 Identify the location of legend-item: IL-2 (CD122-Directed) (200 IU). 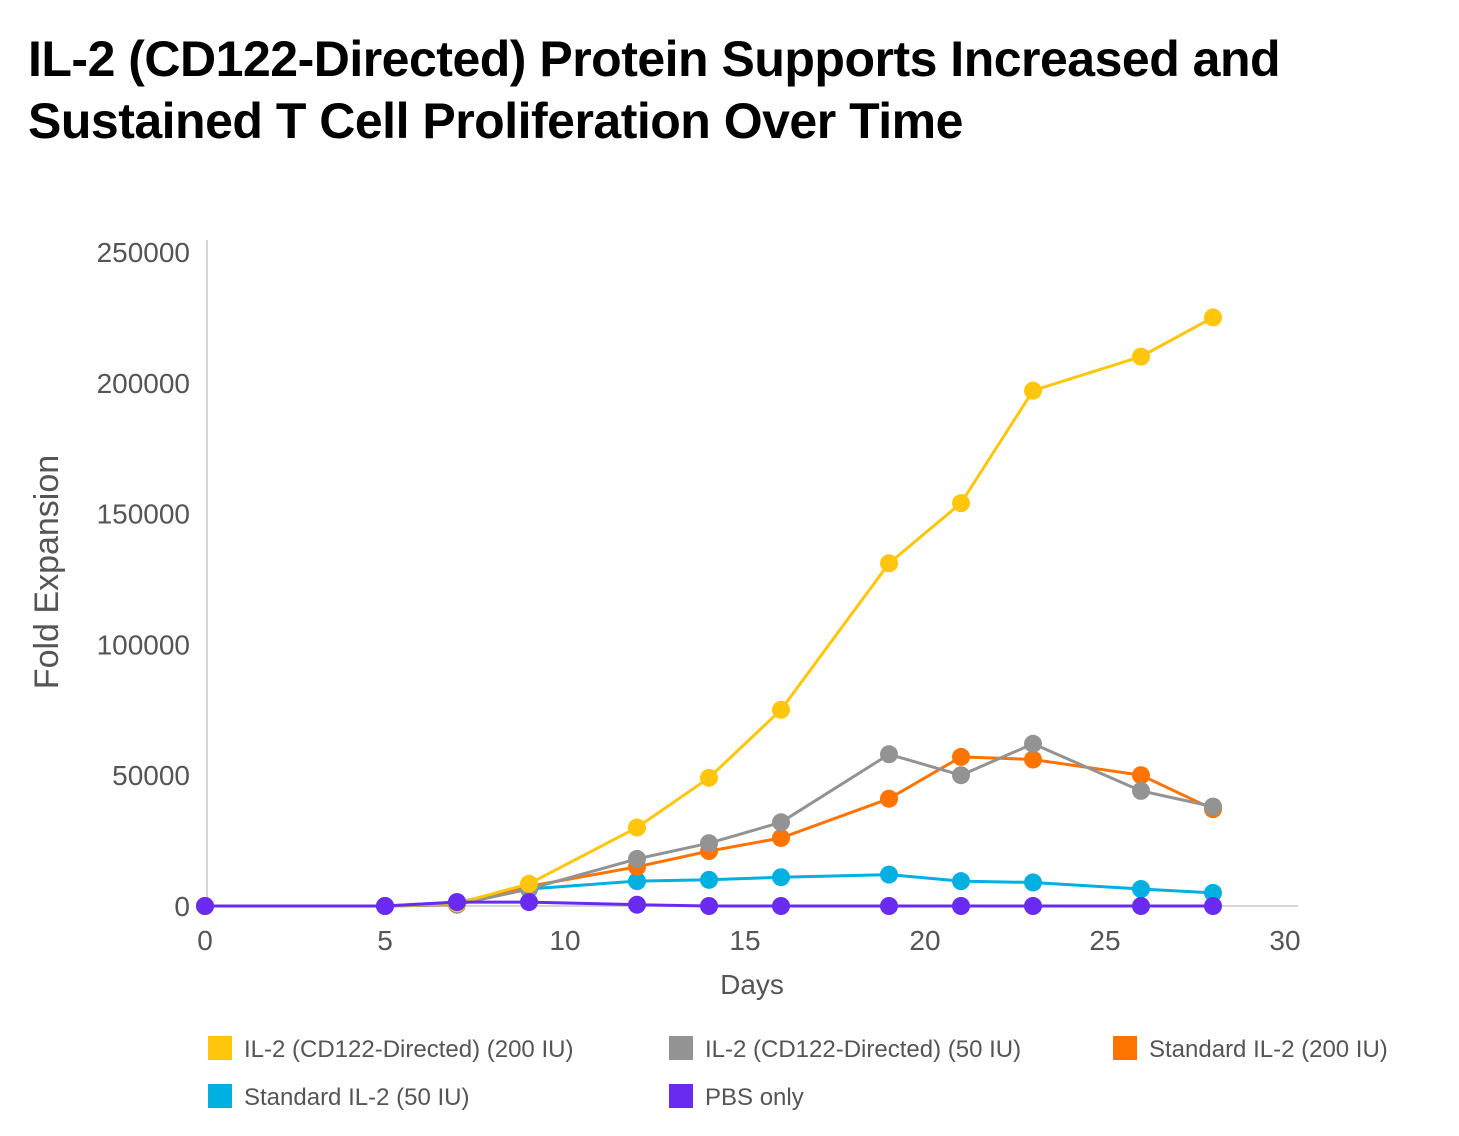
(390, 1049).